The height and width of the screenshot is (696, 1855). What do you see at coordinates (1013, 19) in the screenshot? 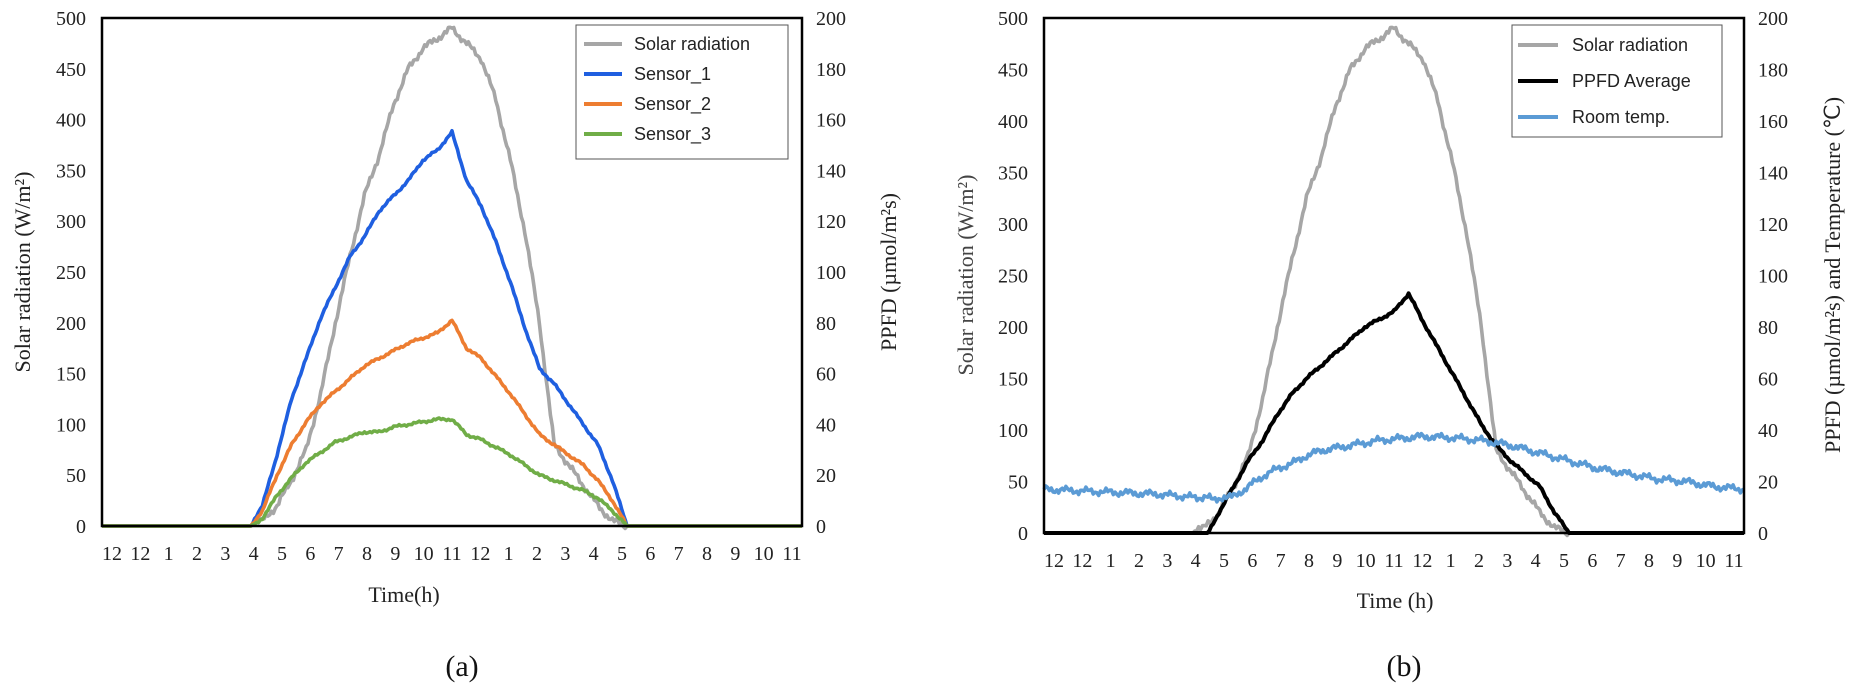
I see `panel-b-left-tick-label: 500` at bounding box center [1013, 19].